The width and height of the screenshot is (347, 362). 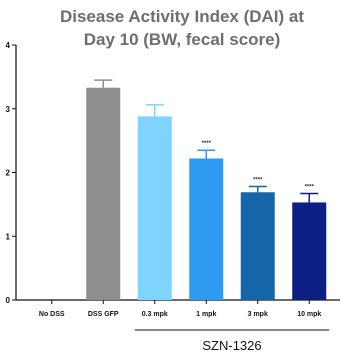 I want to click on category-label-0: No DSS, so click(x=52, y=314).